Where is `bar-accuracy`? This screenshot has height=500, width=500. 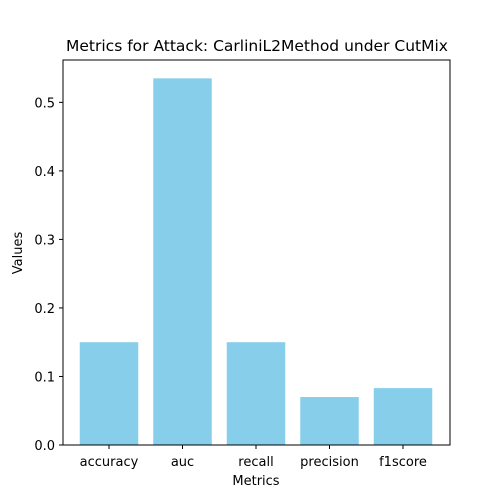 bar-accuracy is located at coordinates (109, 393).